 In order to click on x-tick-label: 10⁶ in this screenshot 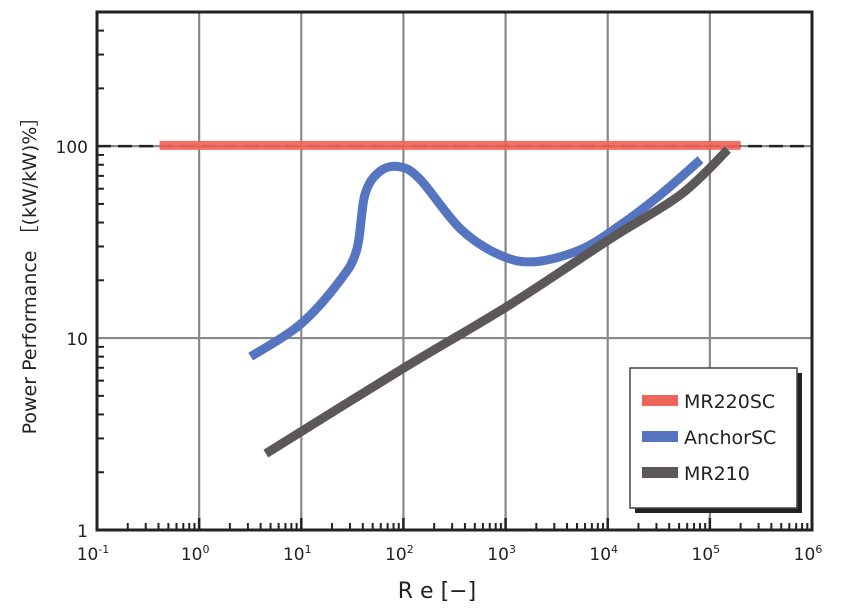, I will do `click(808, 554)`.